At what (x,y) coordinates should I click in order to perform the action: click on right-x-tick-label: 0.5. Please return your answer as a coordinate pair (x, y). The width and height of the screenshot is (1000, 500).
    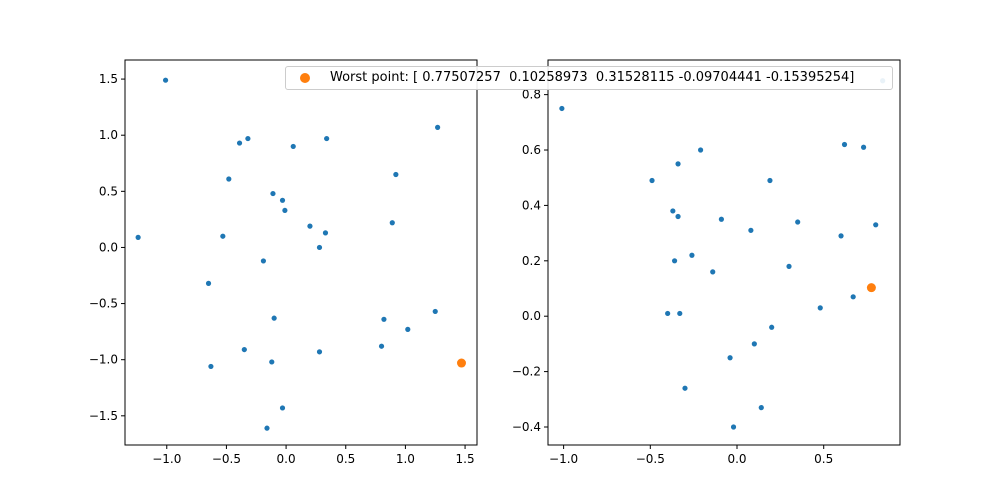
    Looking at the image, I should click on (823, 459).